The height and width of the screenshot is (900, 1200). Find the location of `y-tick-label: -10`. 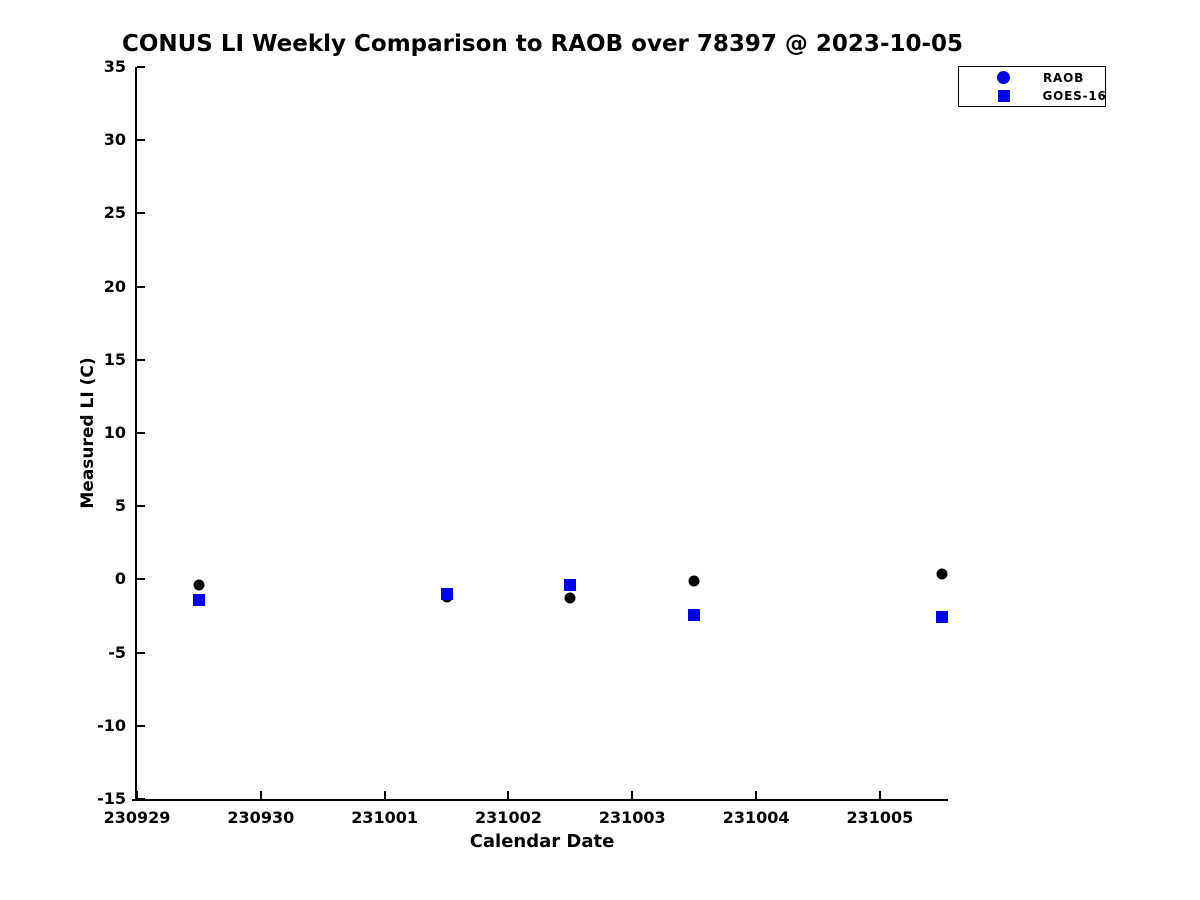

y-tick-label: -10 is located at coordinates (111, 725).